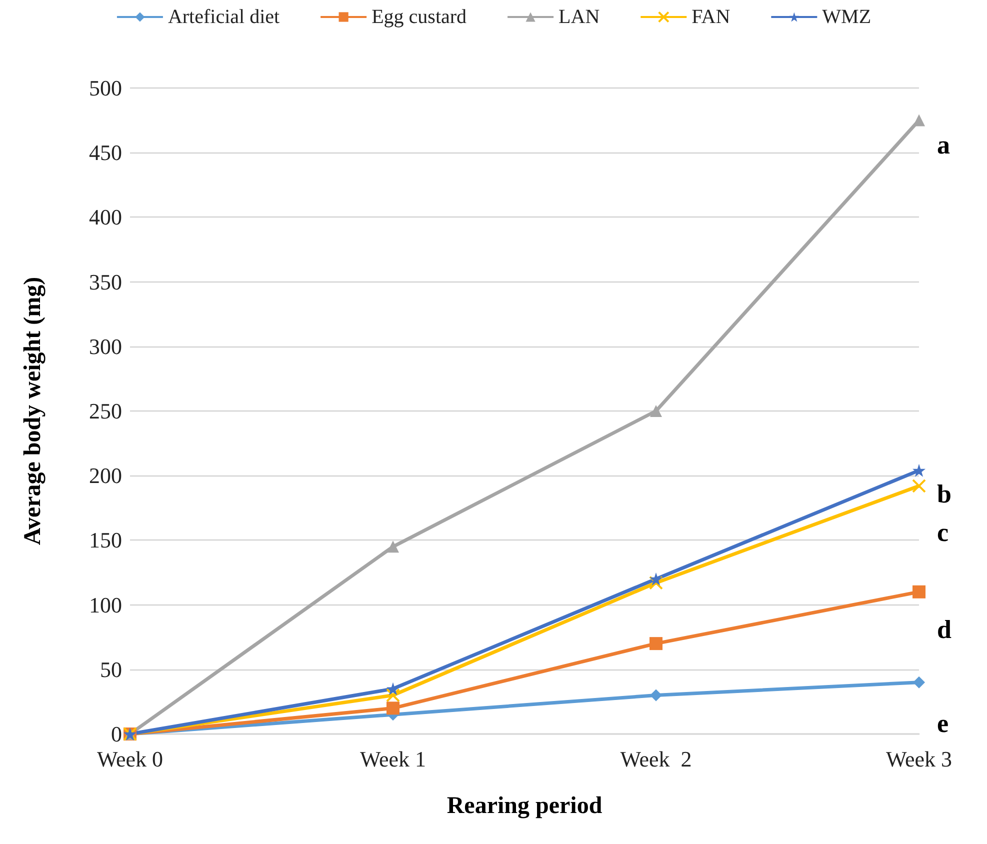 The image size is (987, 844). Describe the element at coordinates (847, 17) in the screenshot. I see `legend-label: WMZ` at that location.